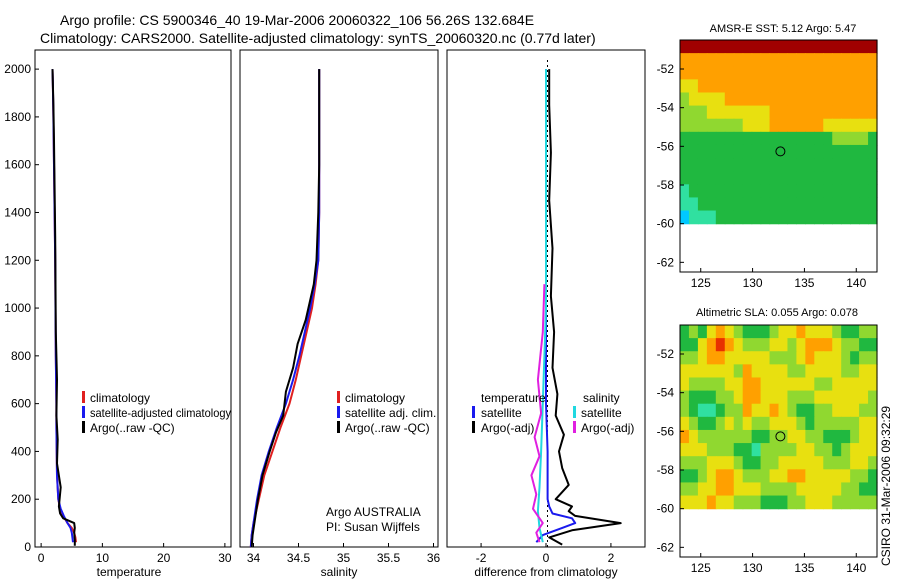  Describe the element at coordinates (21, 499) in the screenshot. I see `depth-tick-label: 200` at that location.